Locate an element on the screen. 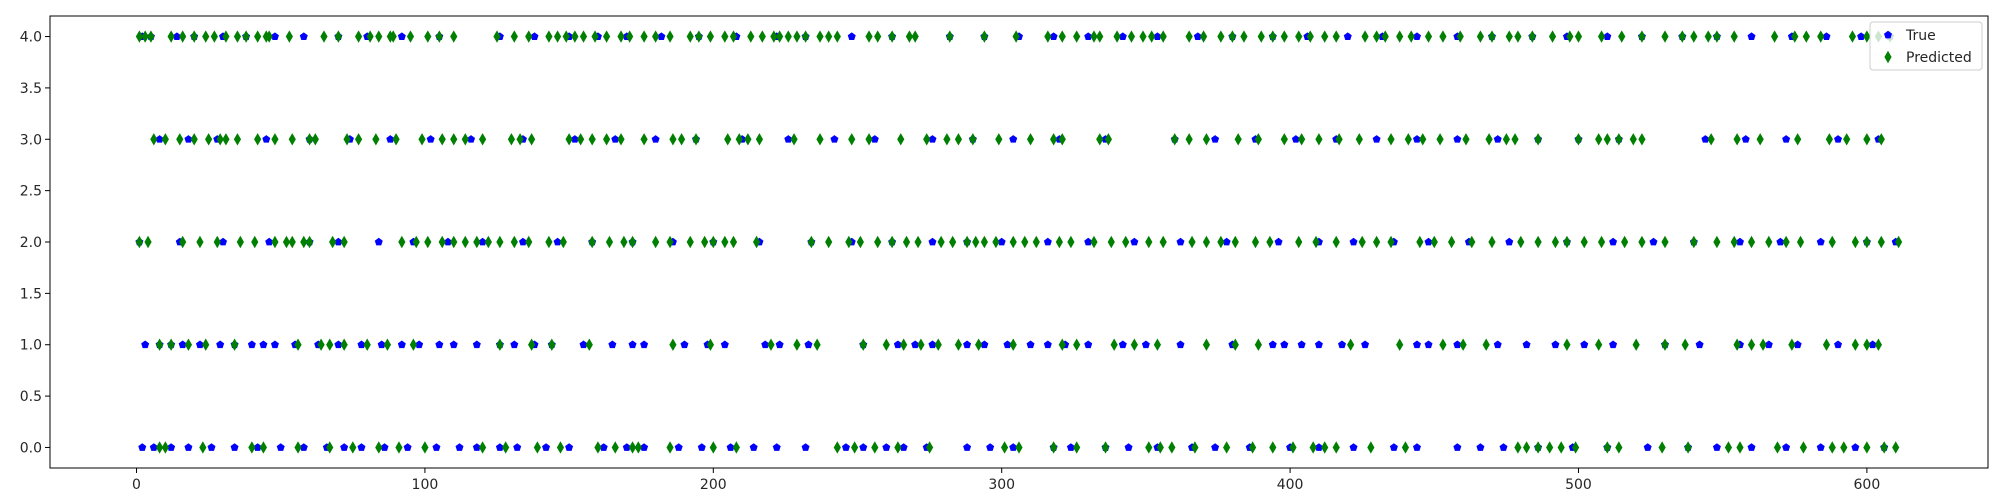 Image resolution: width=2000 pixels, height=500 pixels. y-tick-label: 1.0 is located at coordinates (31, 346).